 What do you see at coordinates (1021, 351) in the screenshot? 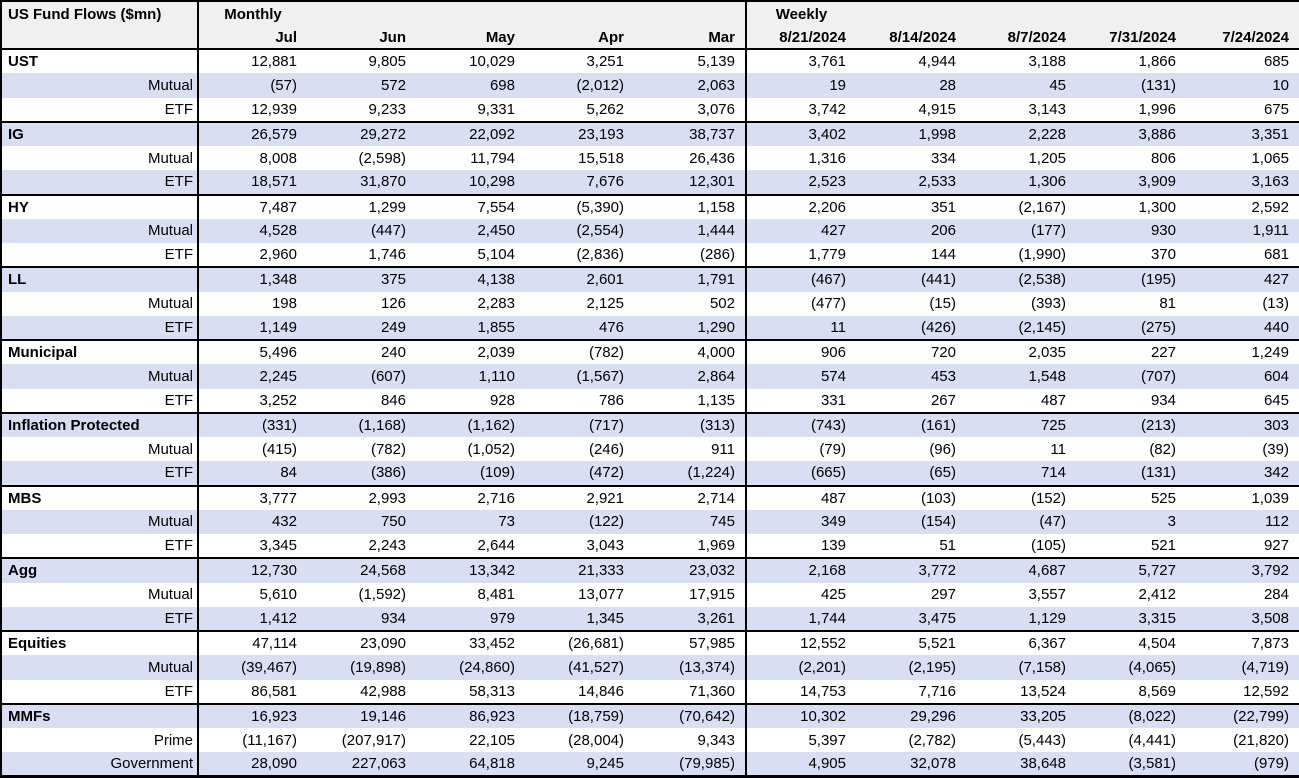
I see `value-cell: 2,035` at bounding box center [1021, 351].